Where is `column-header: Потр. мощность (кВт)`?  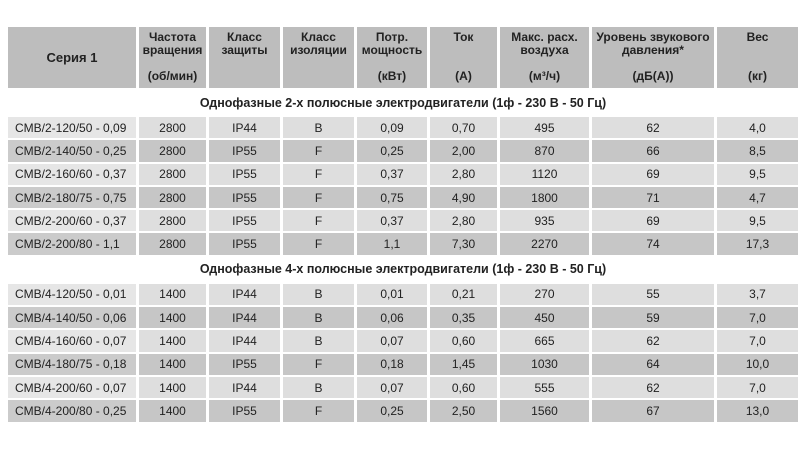
column-header: Потр. мощность (кВт) is located at coordinates (392, 57).